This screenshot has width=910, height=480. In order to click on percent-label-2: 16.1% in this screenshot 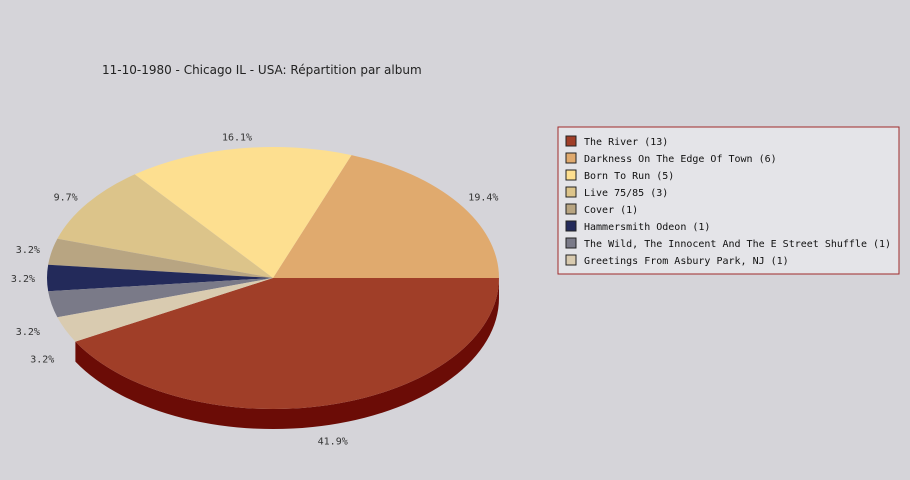, I will do `click(237, 138)`.